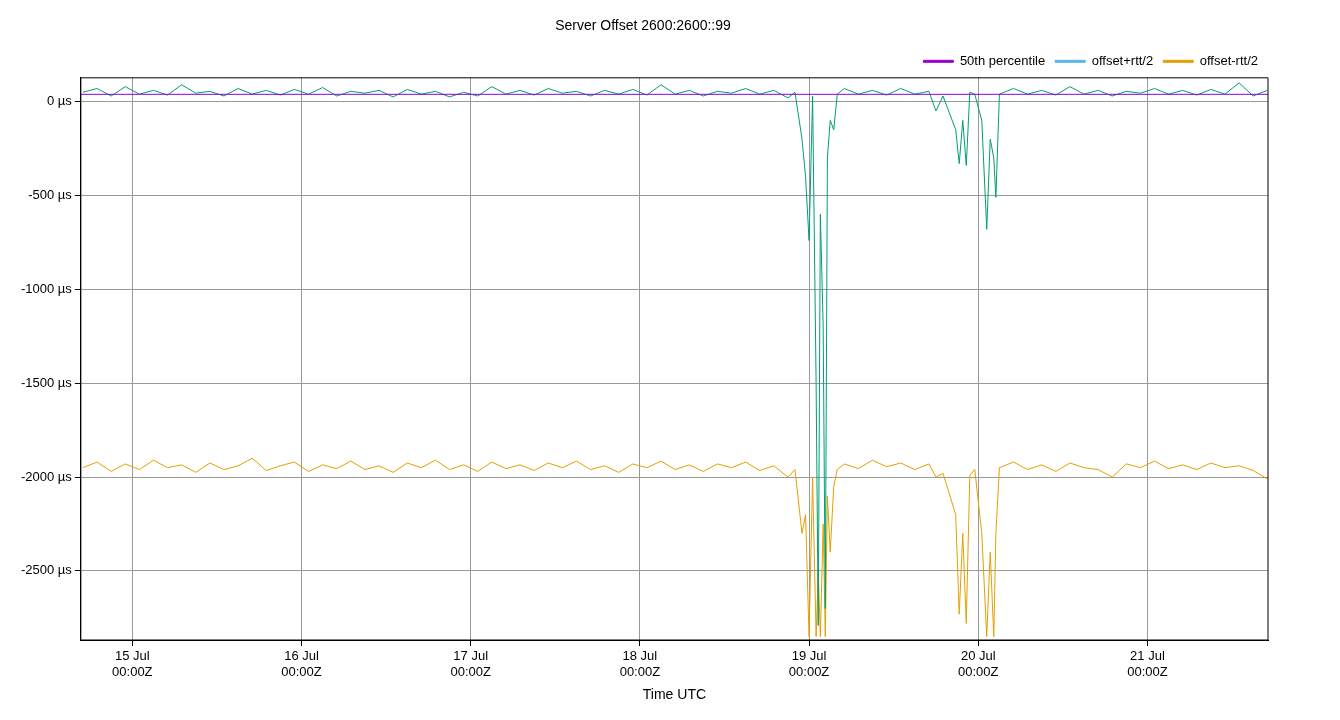 Image resolution: width=1340 pixels, height=720 pixels. Describe the element at coordinates (46, 570) in the screenshot. I see `y-tick-label: -2500 µs` at that location.